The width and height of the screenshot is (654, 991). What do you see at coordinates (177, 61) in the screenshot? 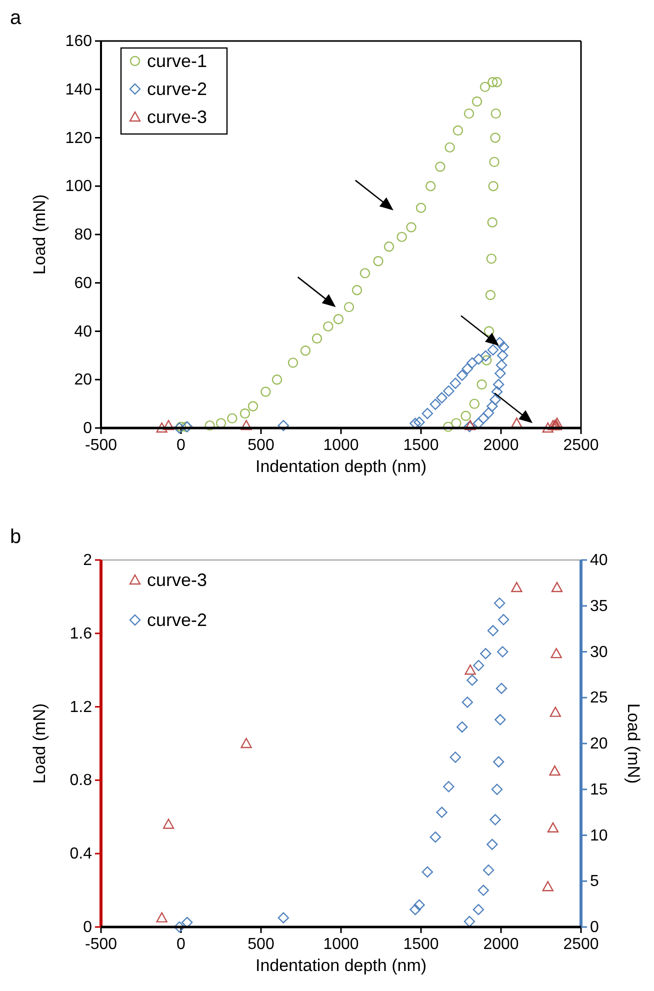
I see `legend-label: curve-1` at bounding box center [177, 61].